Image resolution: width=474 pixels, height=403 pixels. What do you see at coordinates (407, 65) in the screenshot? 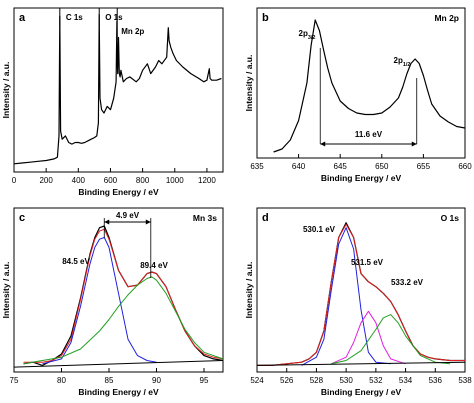
I see `peak-label-subscript: 1/2` at bounding box center [407, 65].